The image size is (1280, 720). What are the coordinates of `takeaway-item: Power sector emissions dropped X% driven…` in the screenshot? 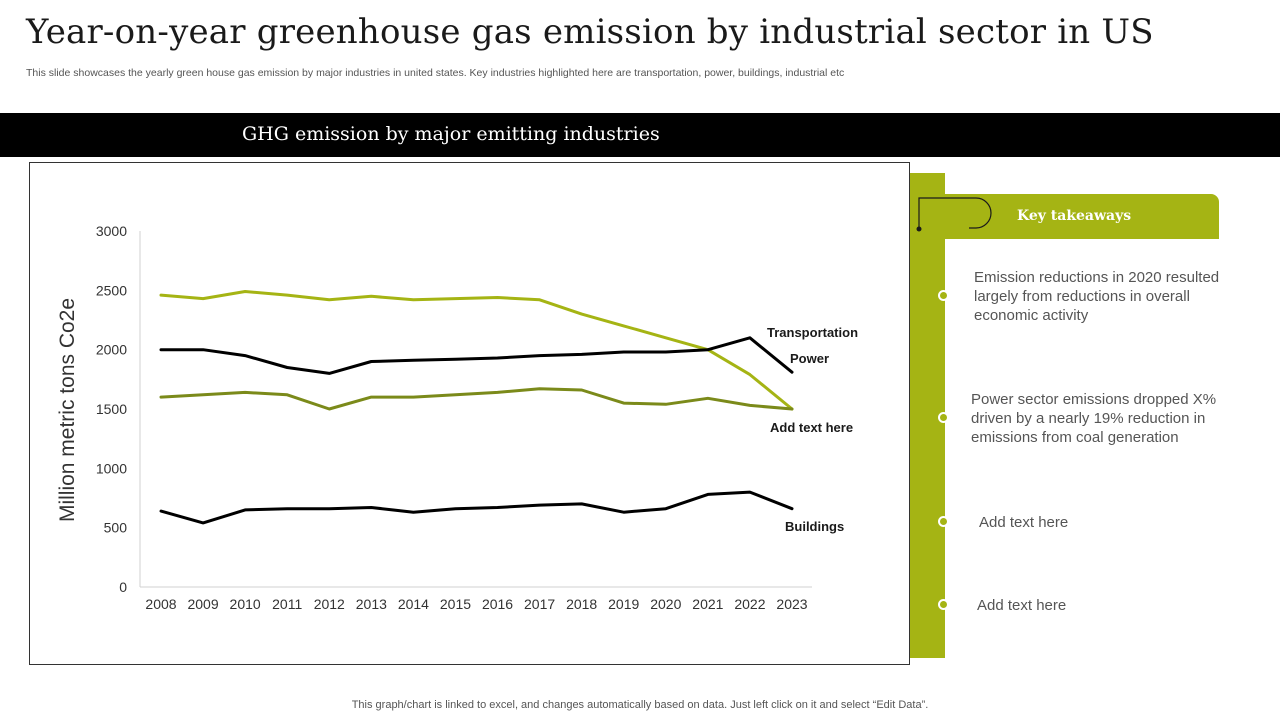 It's located at (1094, 418).